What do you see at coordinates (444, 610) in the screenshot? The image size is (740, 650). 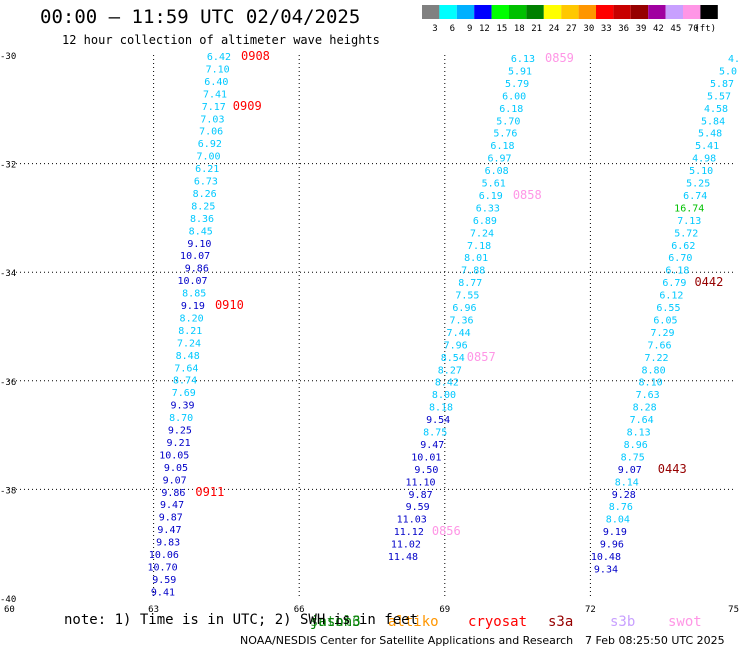 I see `lon-tick-label: 69` at bounding box center [444, 610].